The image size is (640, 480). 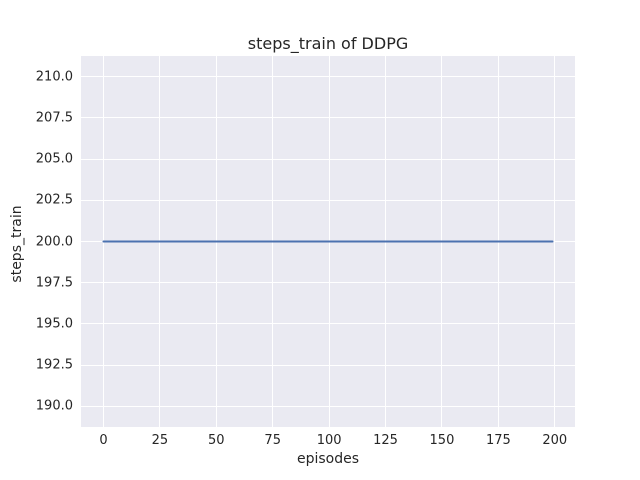 What do you see at coordinates (160, 440) in the screenshot?
I see `x-tick-label: 25` at bounding box center [160, 440].